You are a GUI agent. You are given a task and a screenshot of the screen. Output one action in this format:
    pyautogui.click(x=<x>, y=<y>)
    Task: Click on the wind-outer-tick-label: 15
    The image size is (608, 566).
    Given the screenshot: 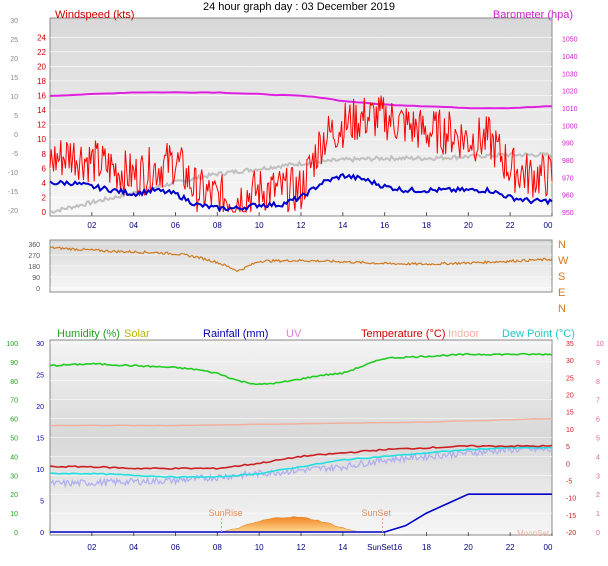 What is the action you would take?
    pyautogui.click(x=14, y=78)
    